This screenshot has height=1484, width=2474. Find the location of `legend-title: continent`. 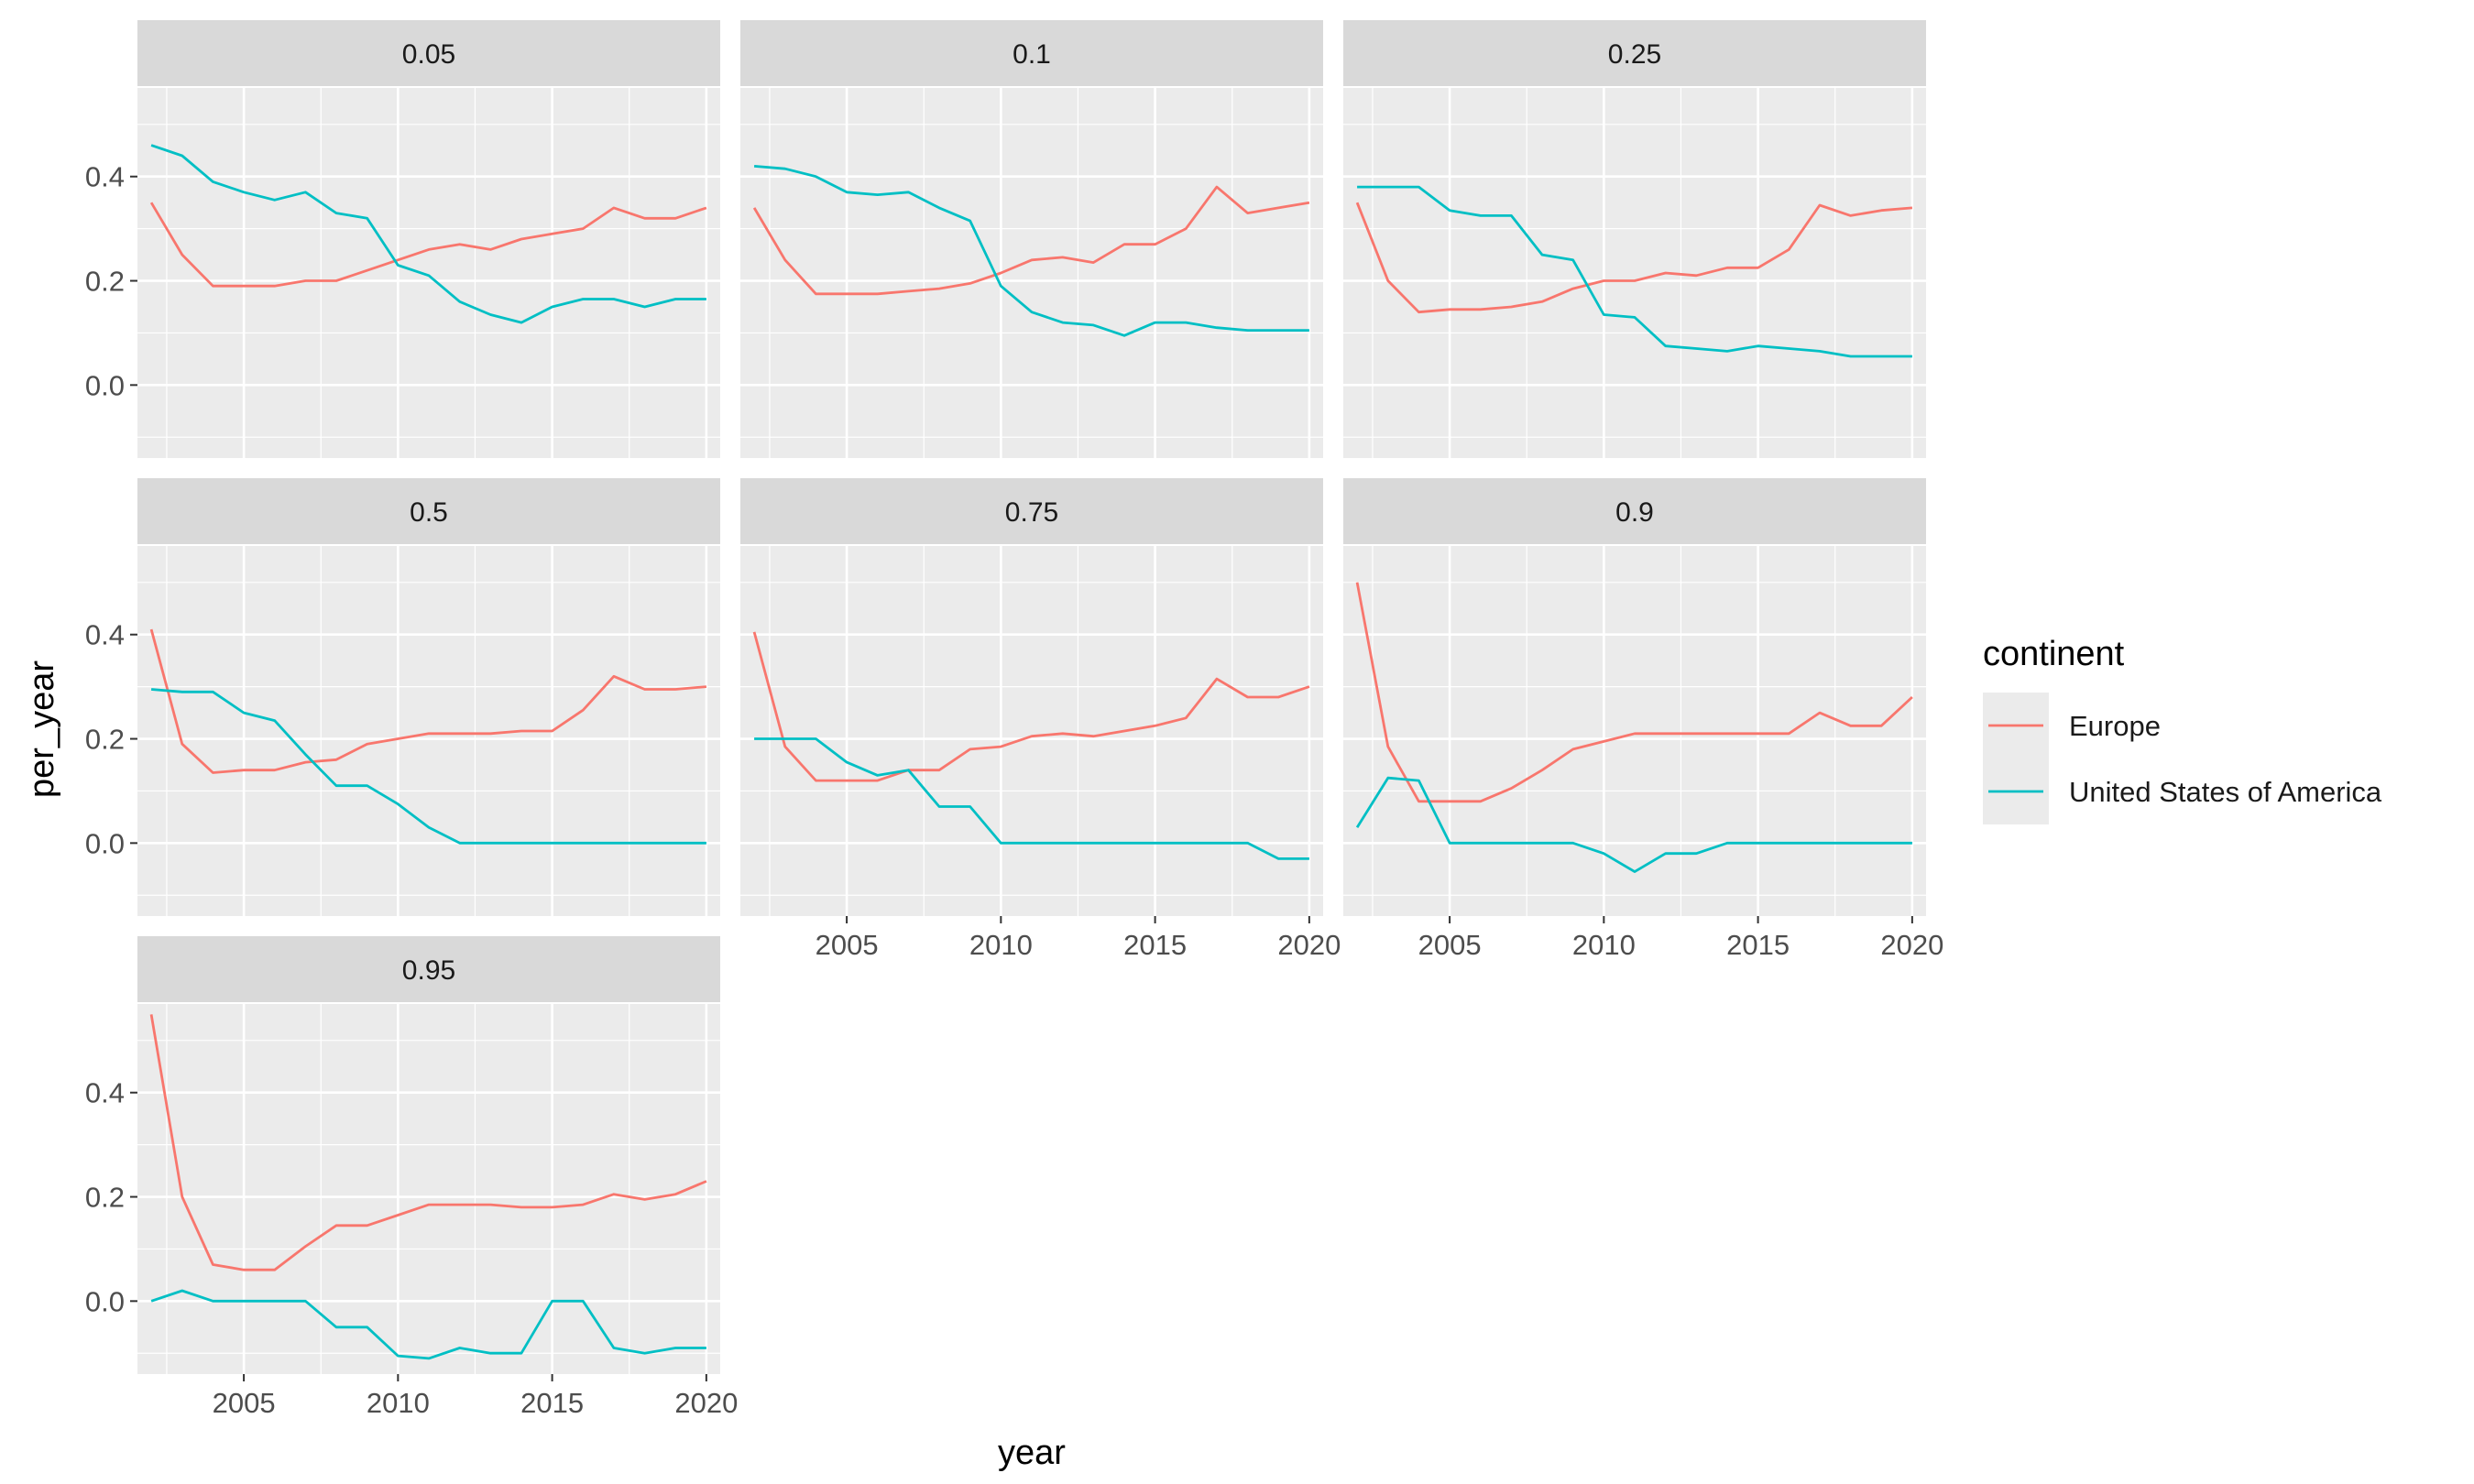

legend-title: continent is located at coordinates (2054, 654).